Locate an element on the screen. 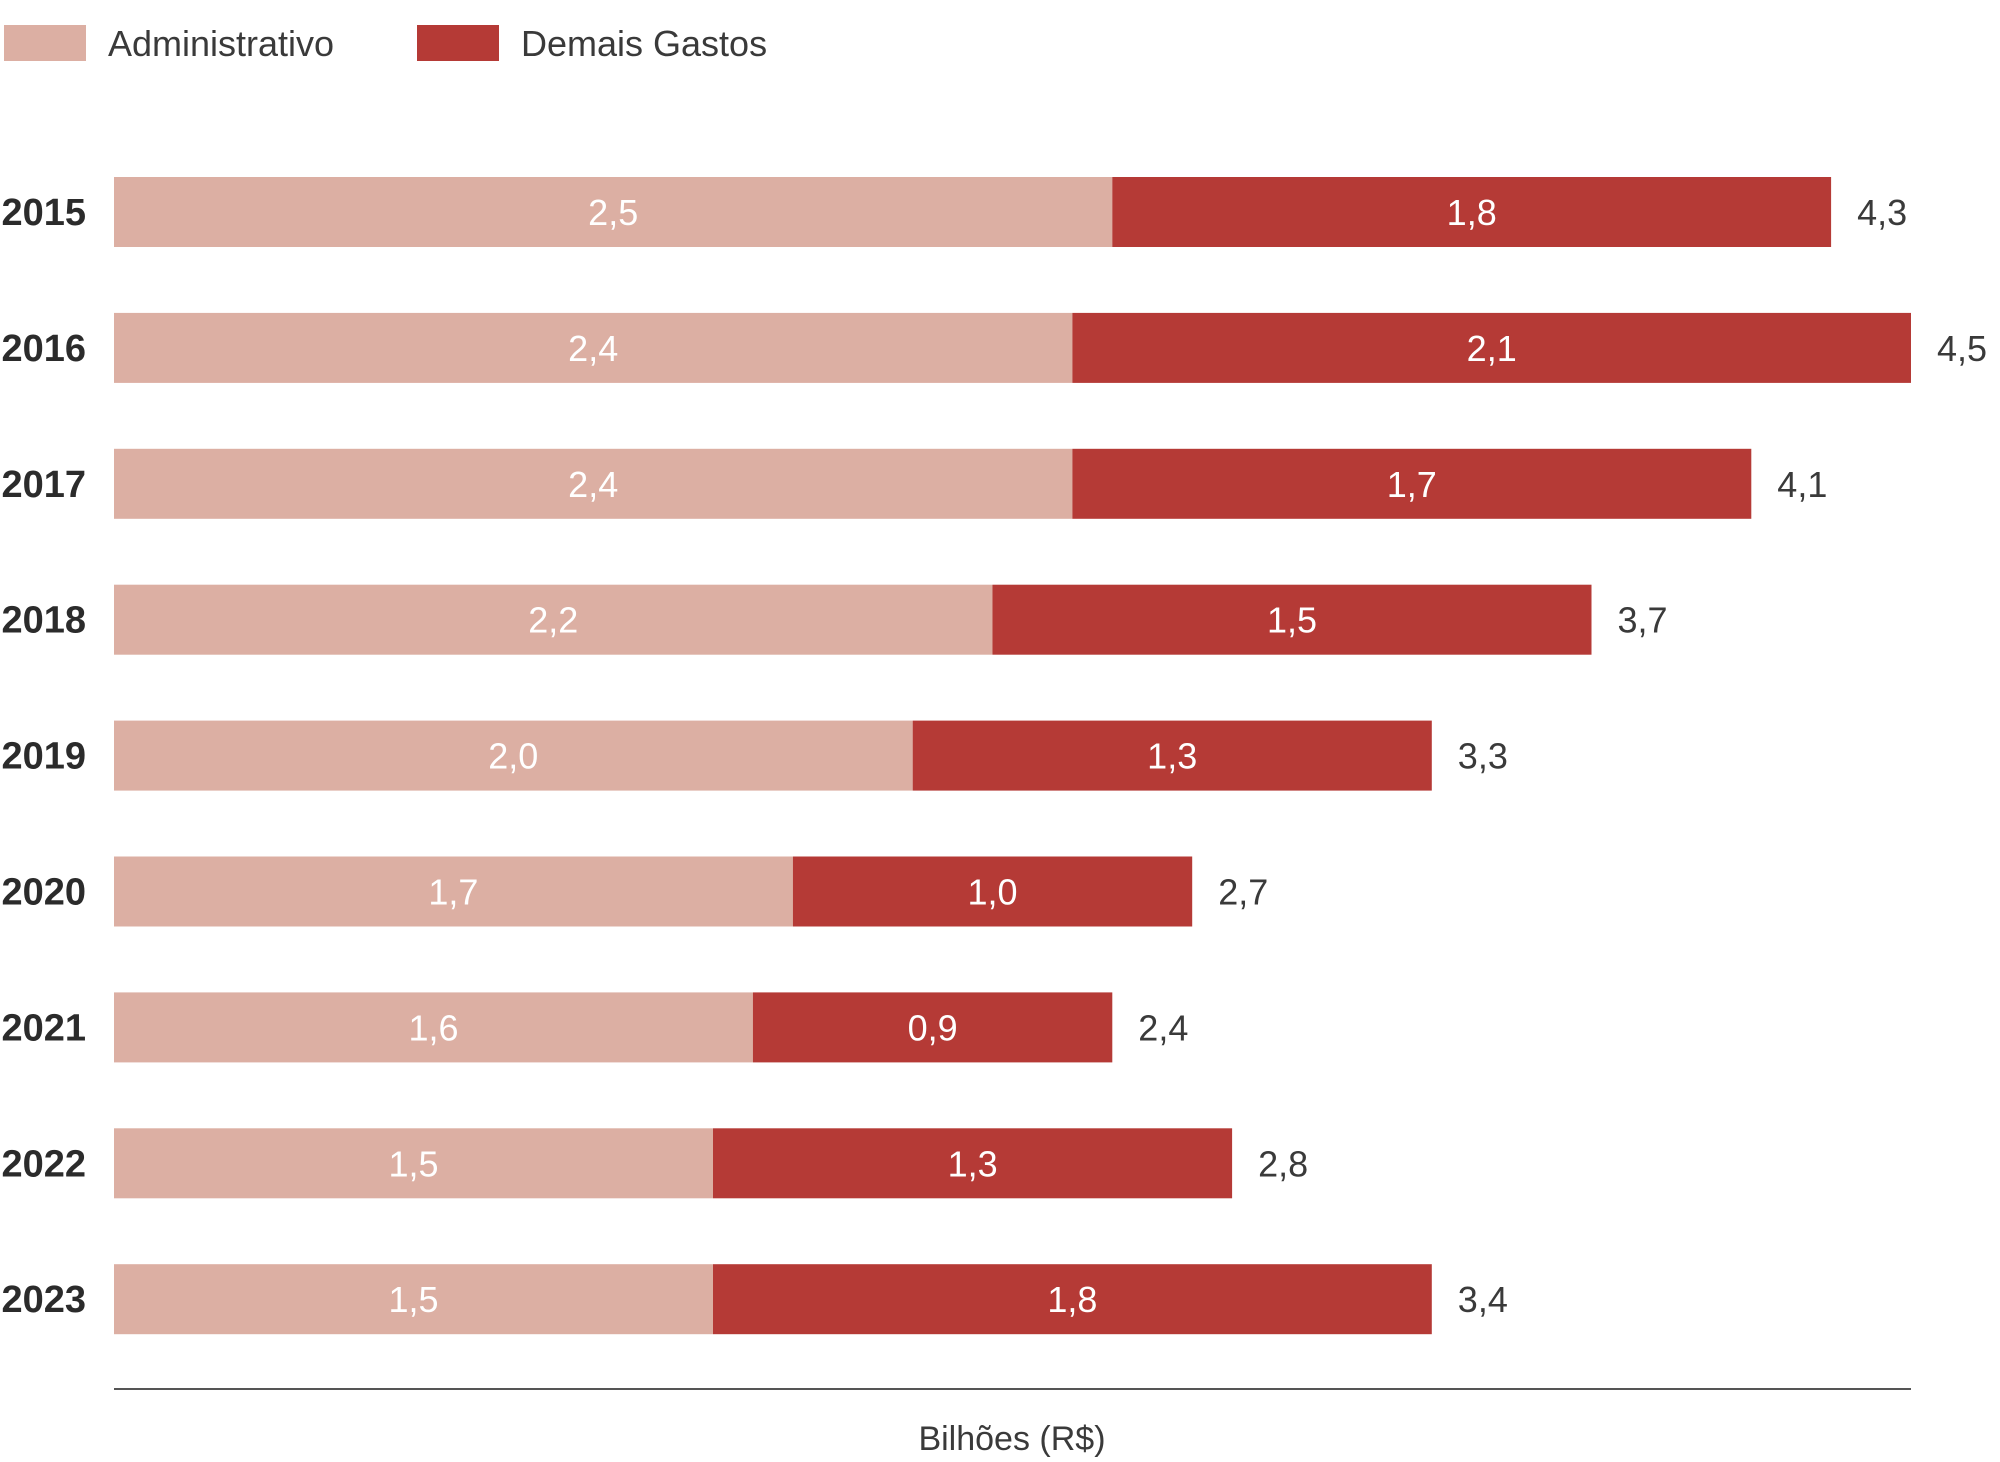  bar-demais-gastos-2022 is located at coordinates (973, 1163).